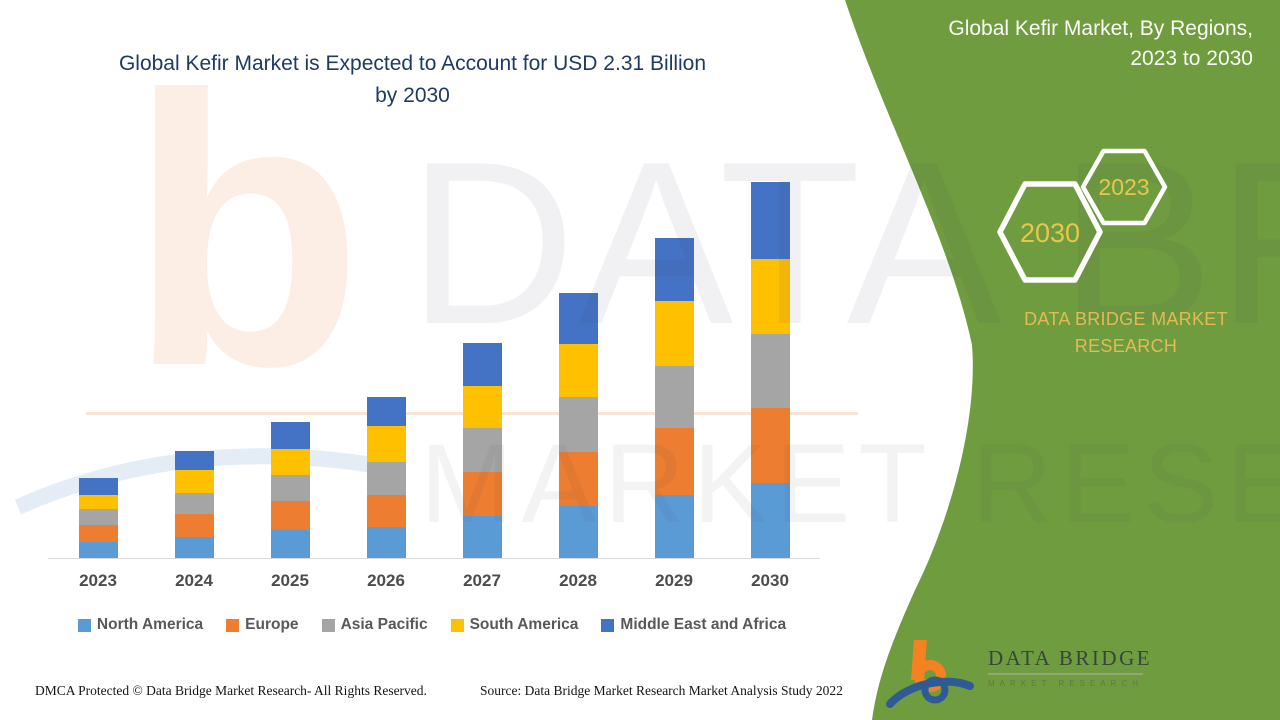  I want to click on data-bridge-logo: DATA BRIDGE MARKET RESEARCH, so click(1061, 676).